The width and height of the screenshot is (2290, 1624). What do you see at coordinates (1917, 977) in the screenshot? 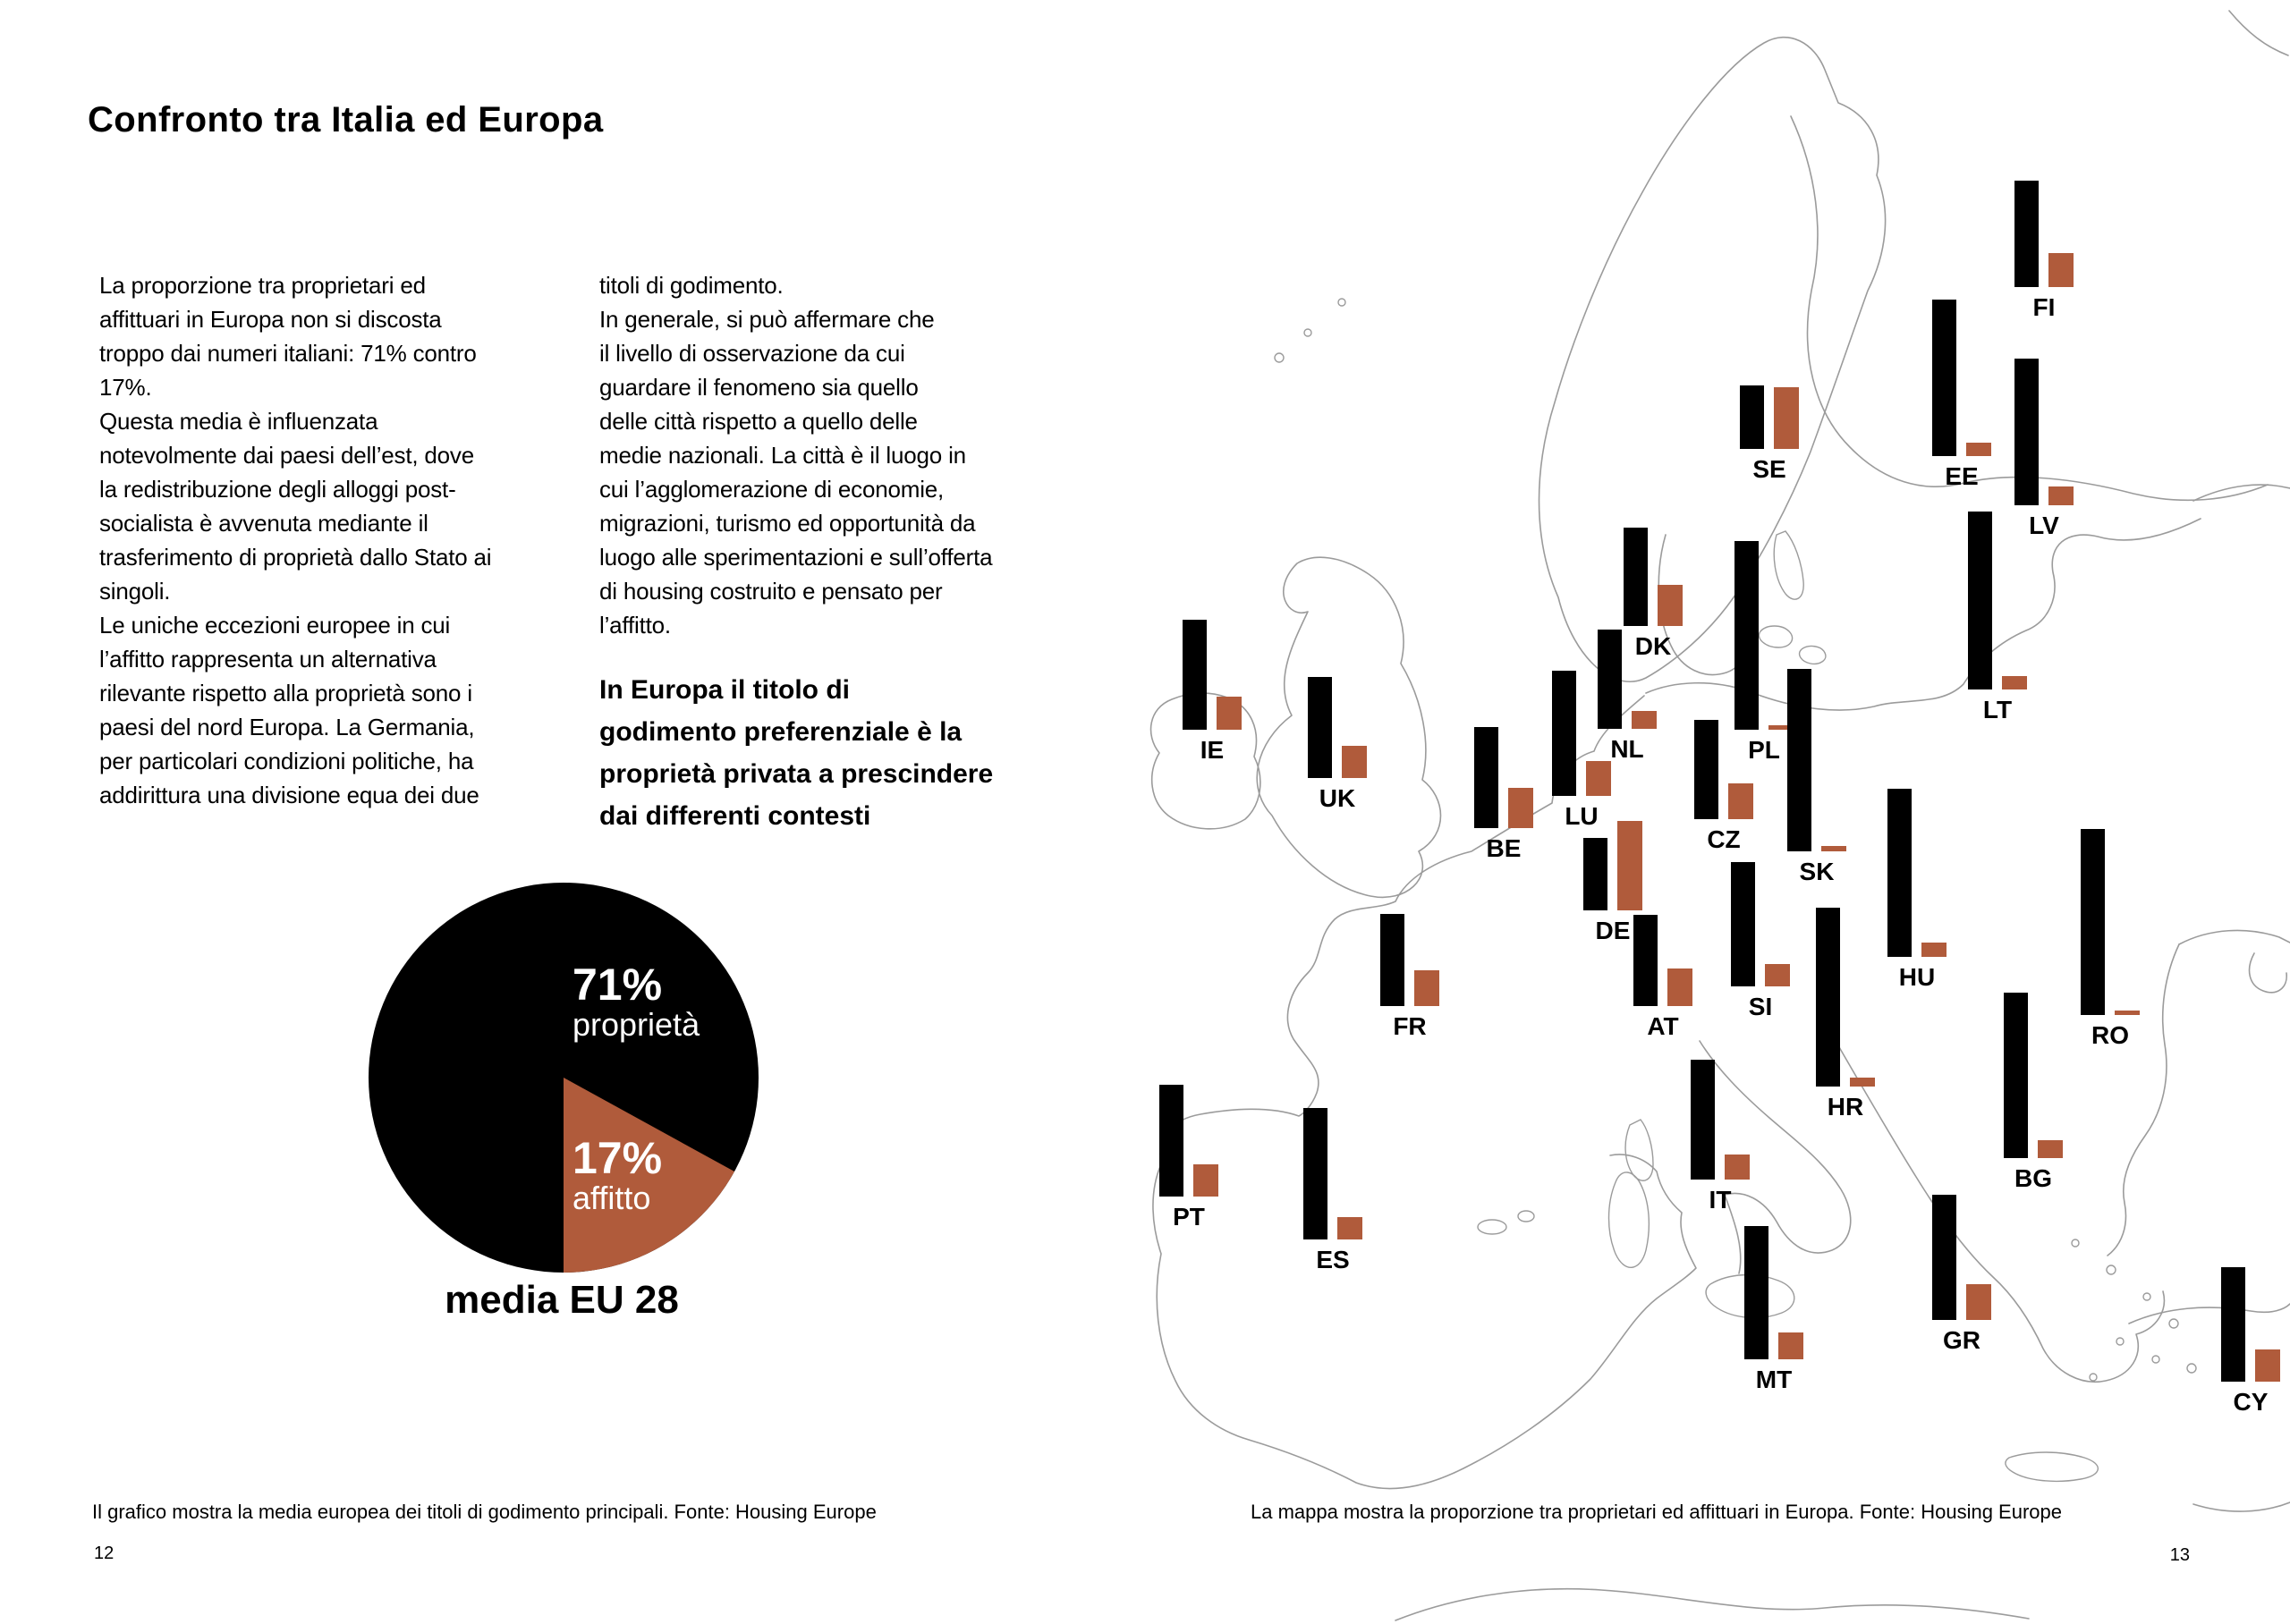
I see `country-label-HU: HU` at bounding box center [1917, 977].